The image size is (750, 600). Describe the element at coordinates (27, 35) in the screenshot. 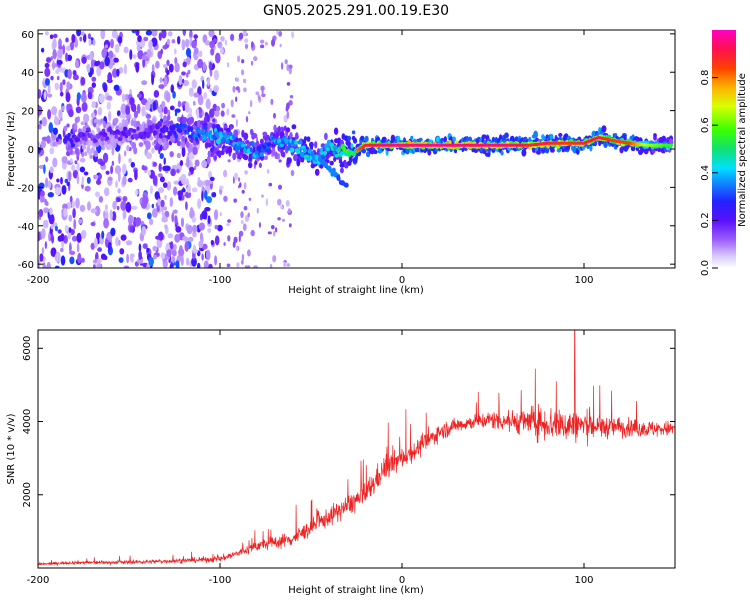

I see `y-tick-label: 60` at that location.